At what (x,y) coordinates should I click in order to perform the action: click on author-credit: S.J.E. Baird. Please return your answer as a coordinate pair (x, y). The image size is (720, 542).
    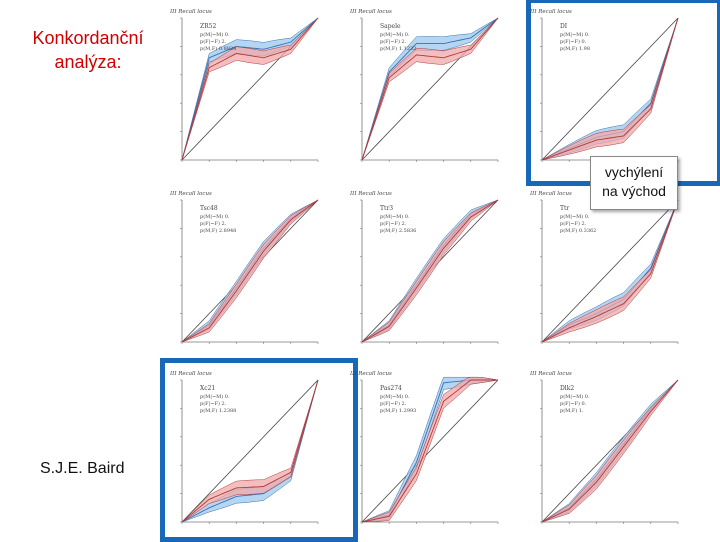
    Looking at the image, I should click on (82, 468).